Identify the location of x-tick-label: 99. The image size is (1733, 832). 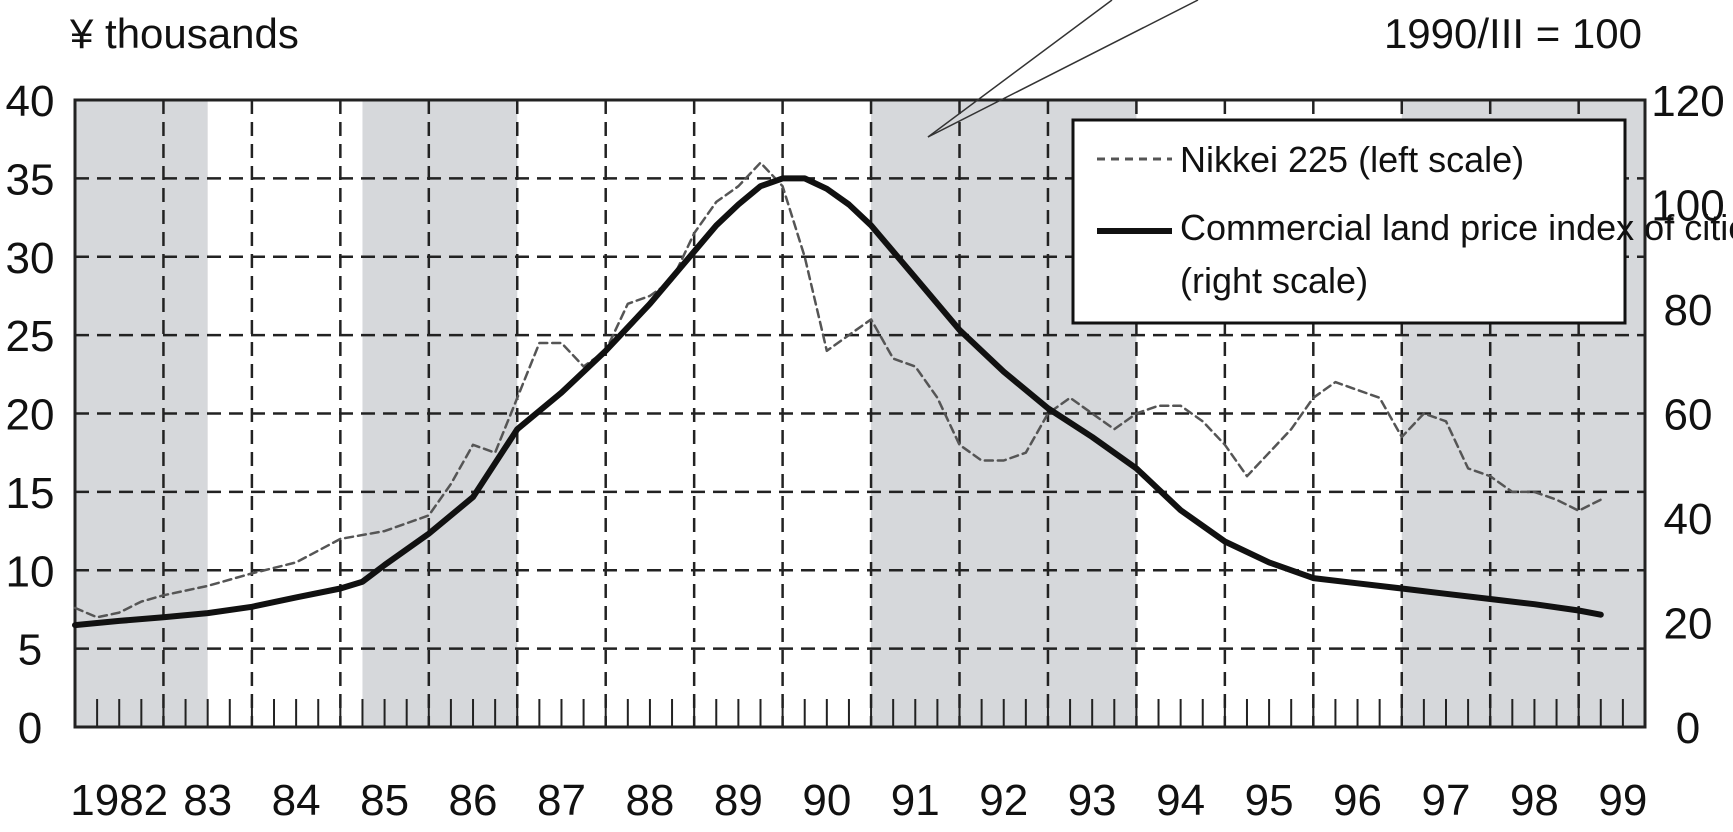
(1622, 800).